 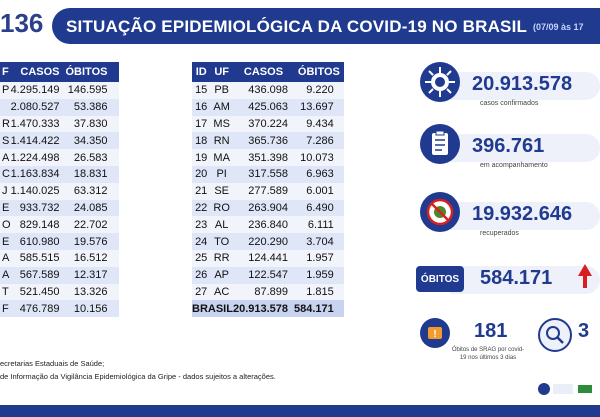 I want to click on table-cell: 12.317, so click(x=92, y=275).